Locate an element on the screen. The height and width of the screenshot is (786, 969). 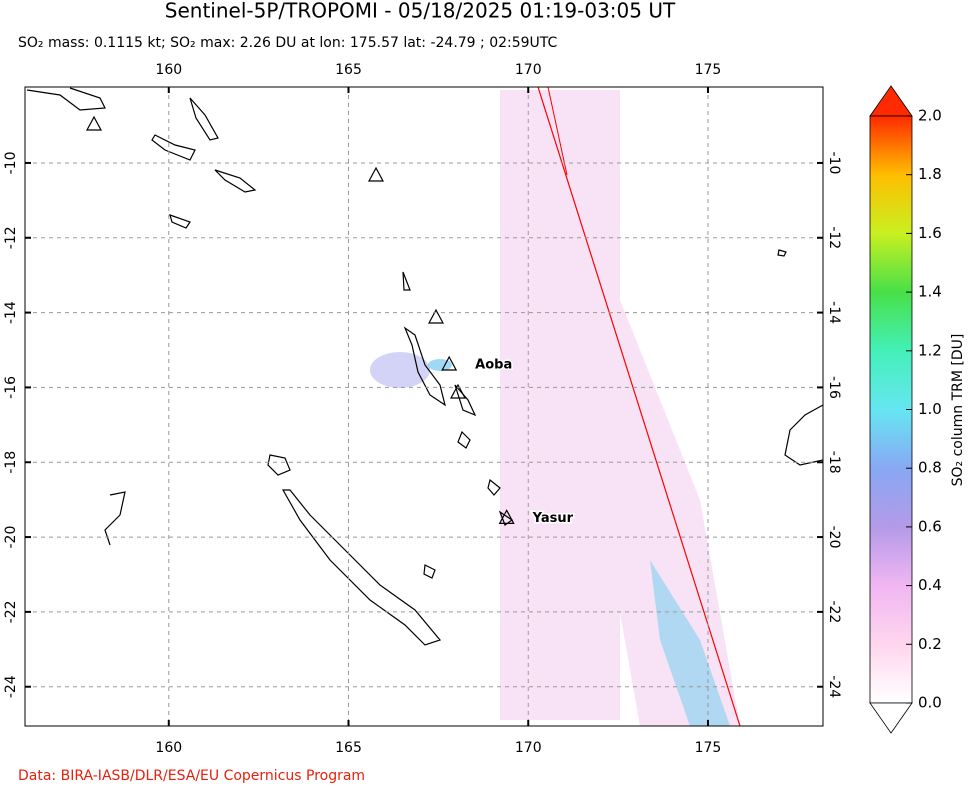
colorbar-tick-label: 0.2 is located at coordinates (930, 644).